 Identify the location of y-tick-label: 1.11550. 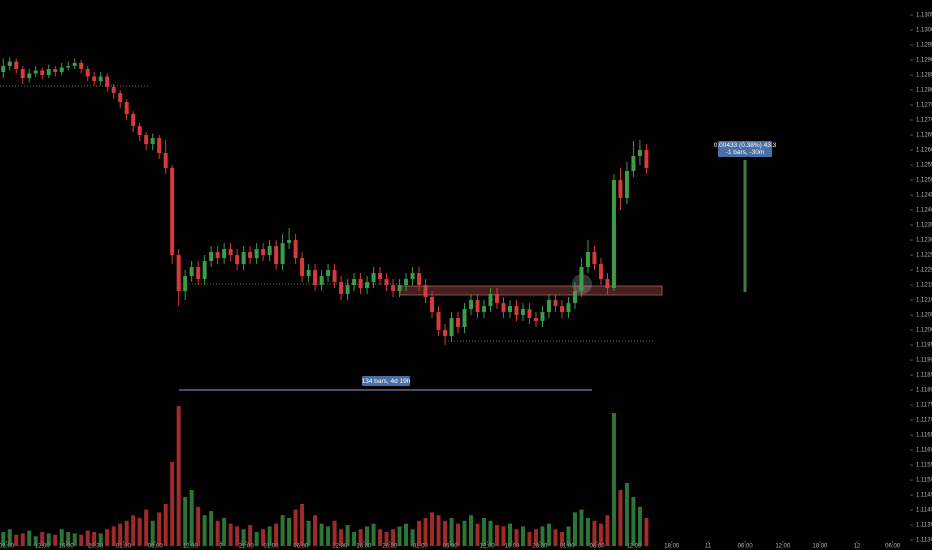
(924, 466).